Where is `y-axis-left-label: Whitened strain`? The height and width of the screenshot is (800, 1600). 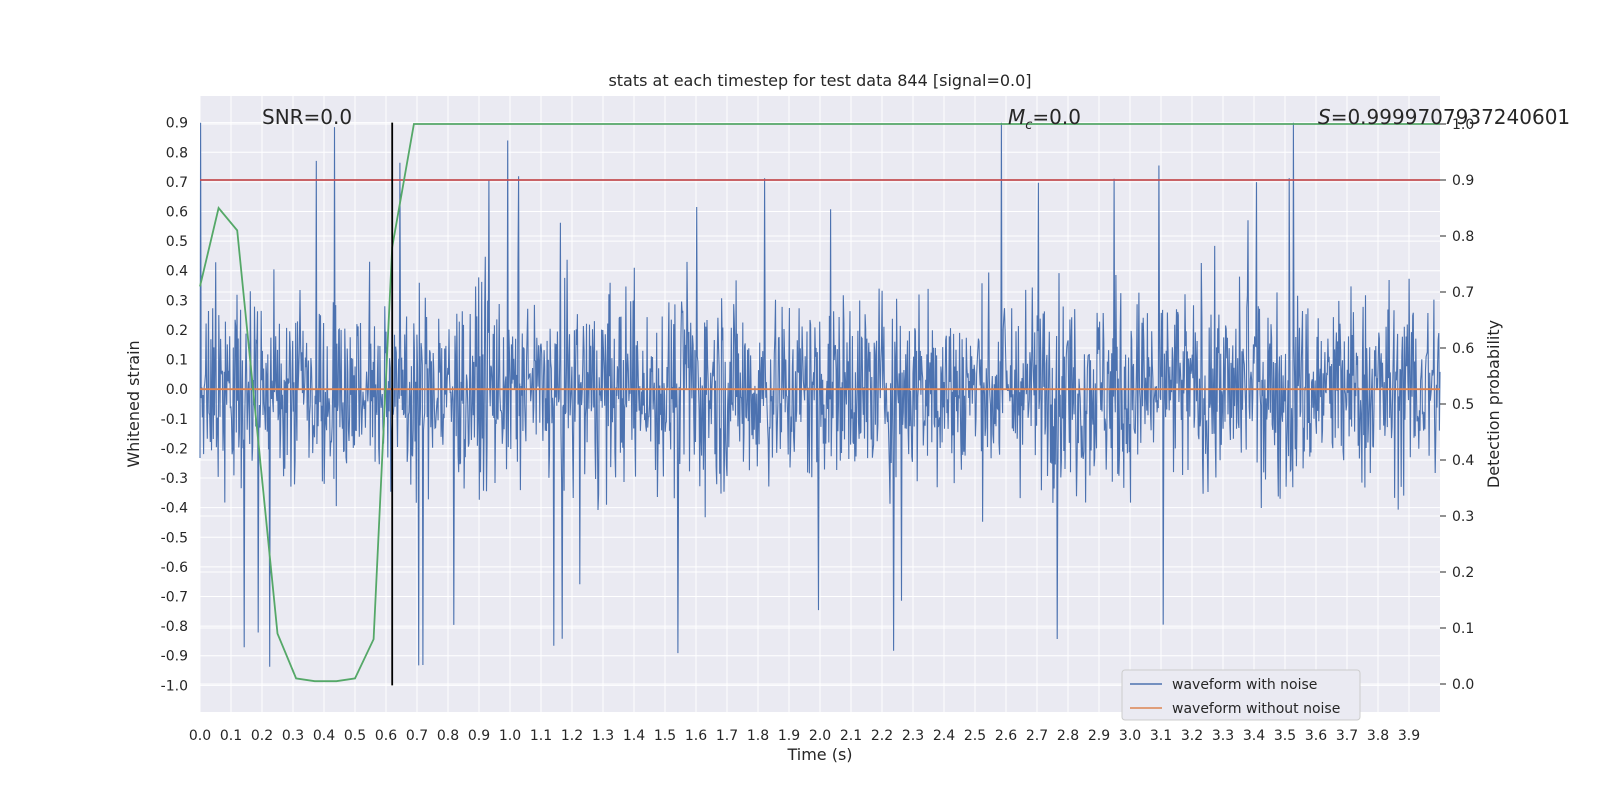
y-axis-left-label: Whitened strain is located at coordinates (133, 403).